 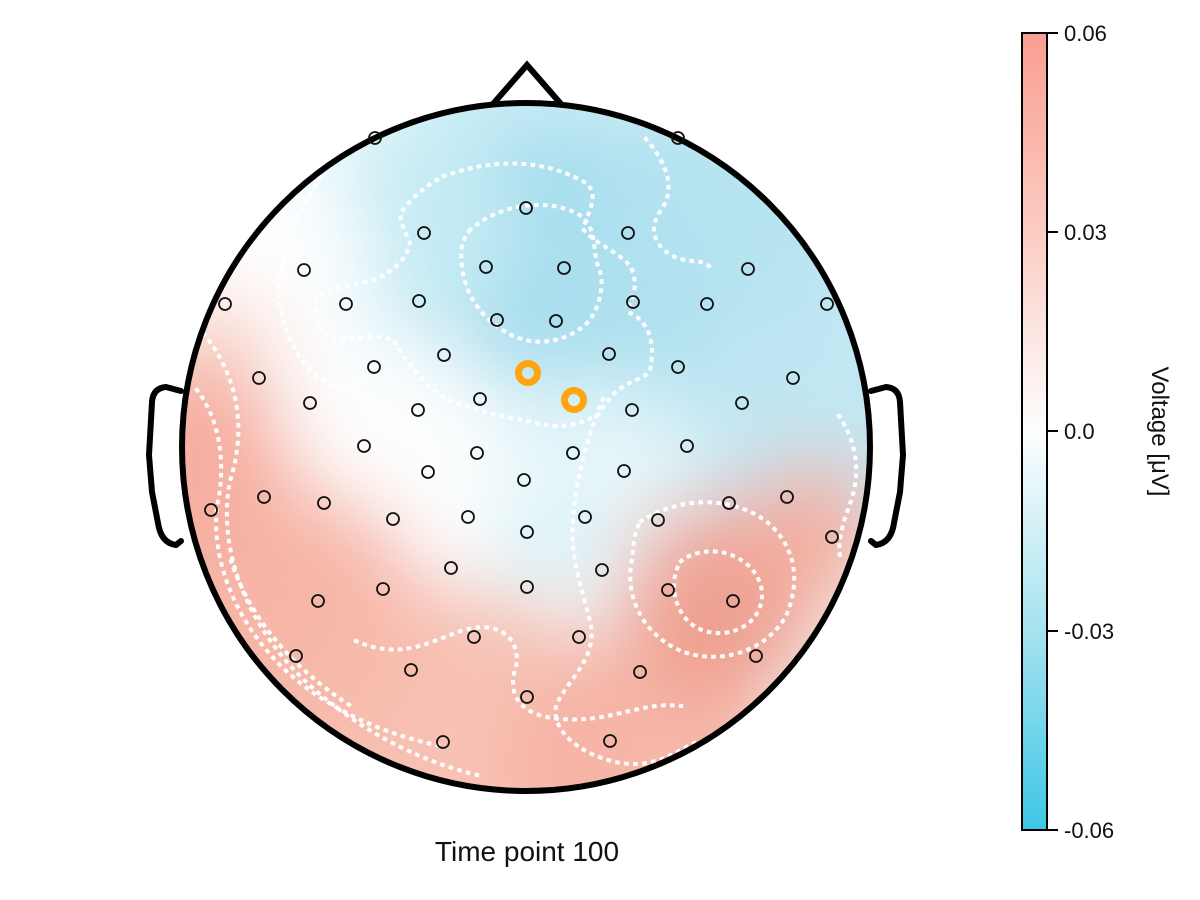 What do you see at coordinates (1159, 432) in the screenshot?
I see `colorbar-axis-label: Voltage [μV]` at bounding box center [1159, 432].